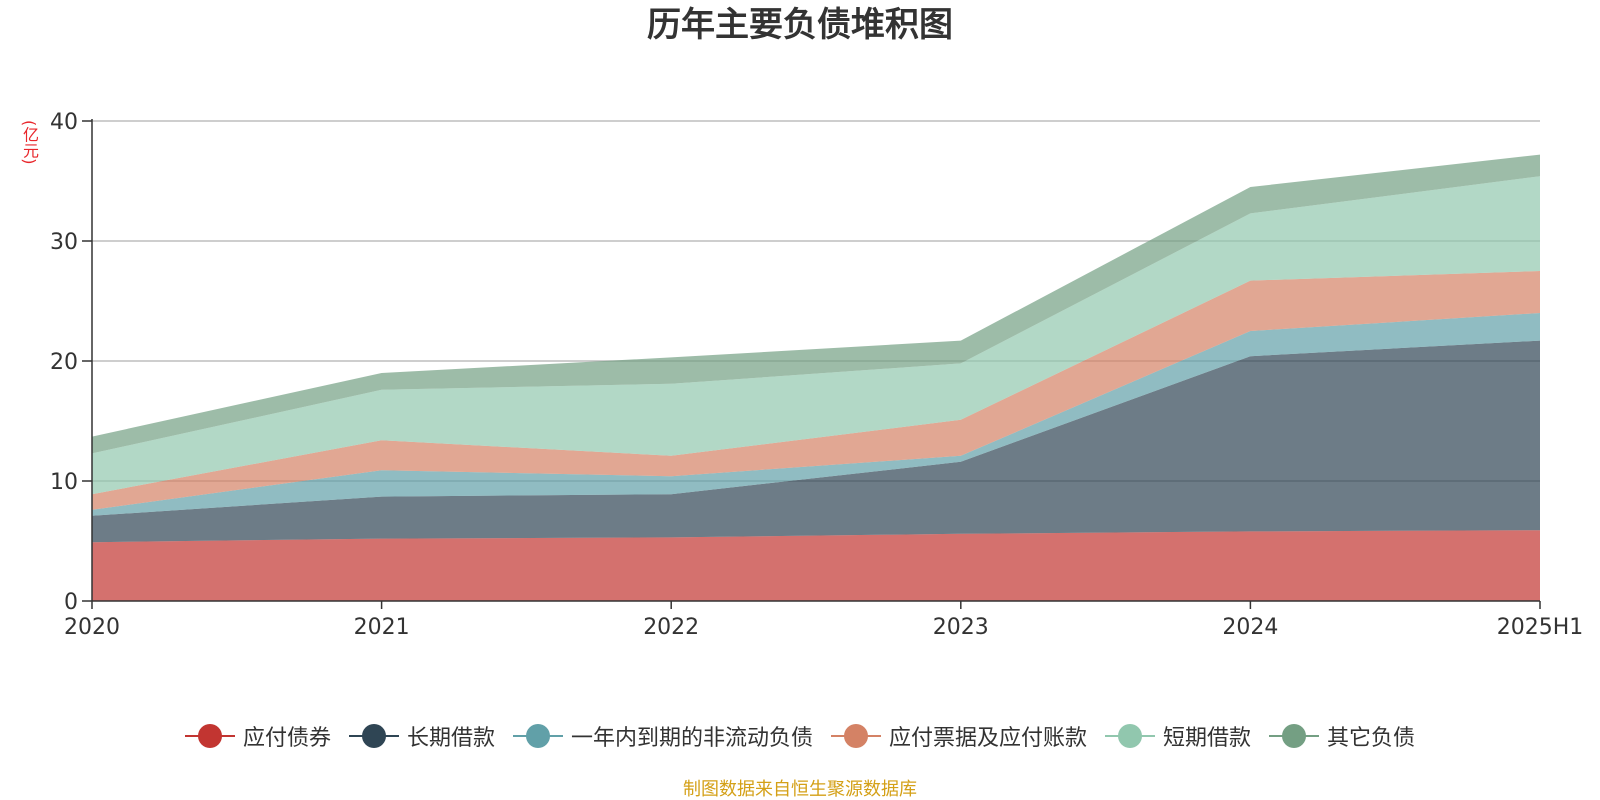  What do you see at coordinates (64, 362) in the screenshot?
I see `y-tick-label: 20` at bounding box center [64, 362].